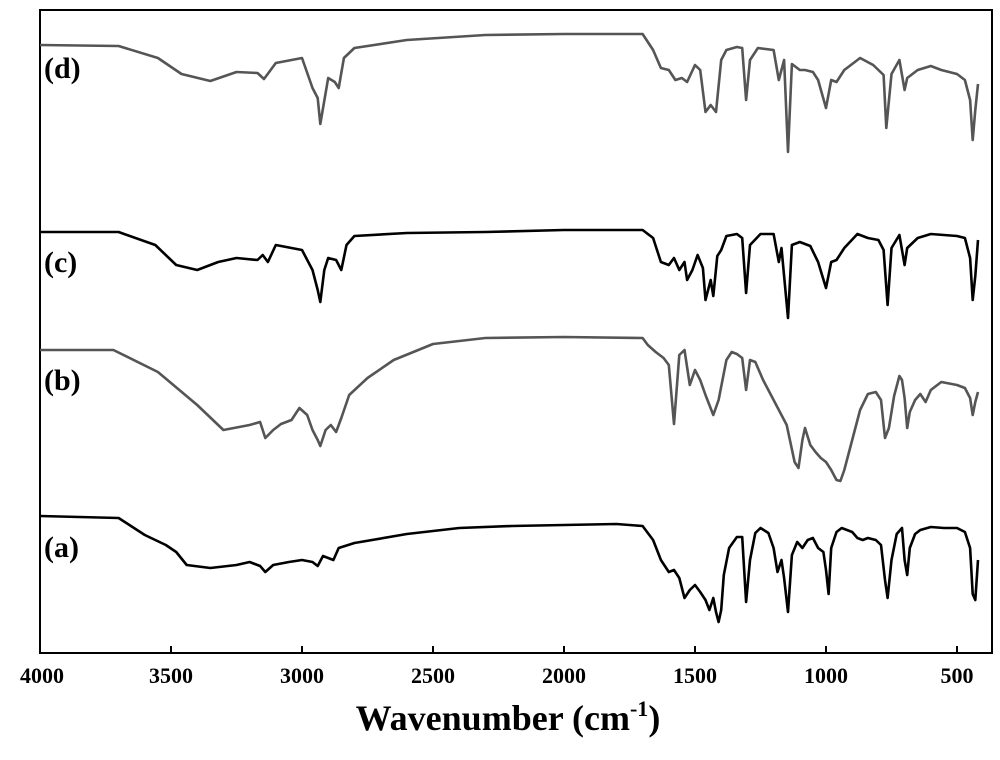 This screenshot has width=1000, height=760. Describe the element at coordinates (564, 675) in the screenshot. I see `x-tick-label-2000: 2000` at that location.